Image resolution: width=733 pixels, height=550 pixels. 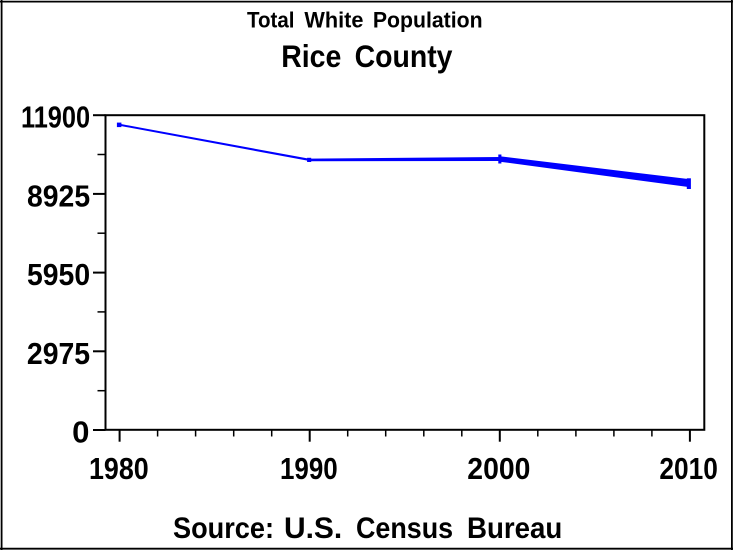 I want to click on svg-text: Total, so click(x=271, y=20).